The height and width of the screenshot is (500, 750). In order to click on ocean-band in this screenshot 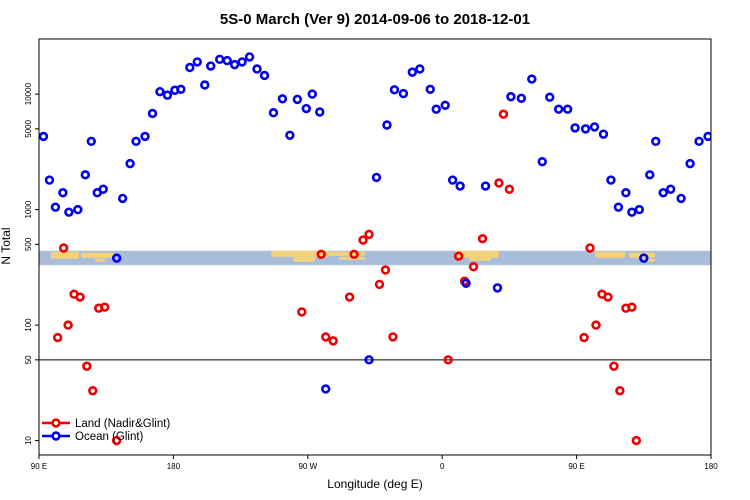, I will do `click(375, 258)`.